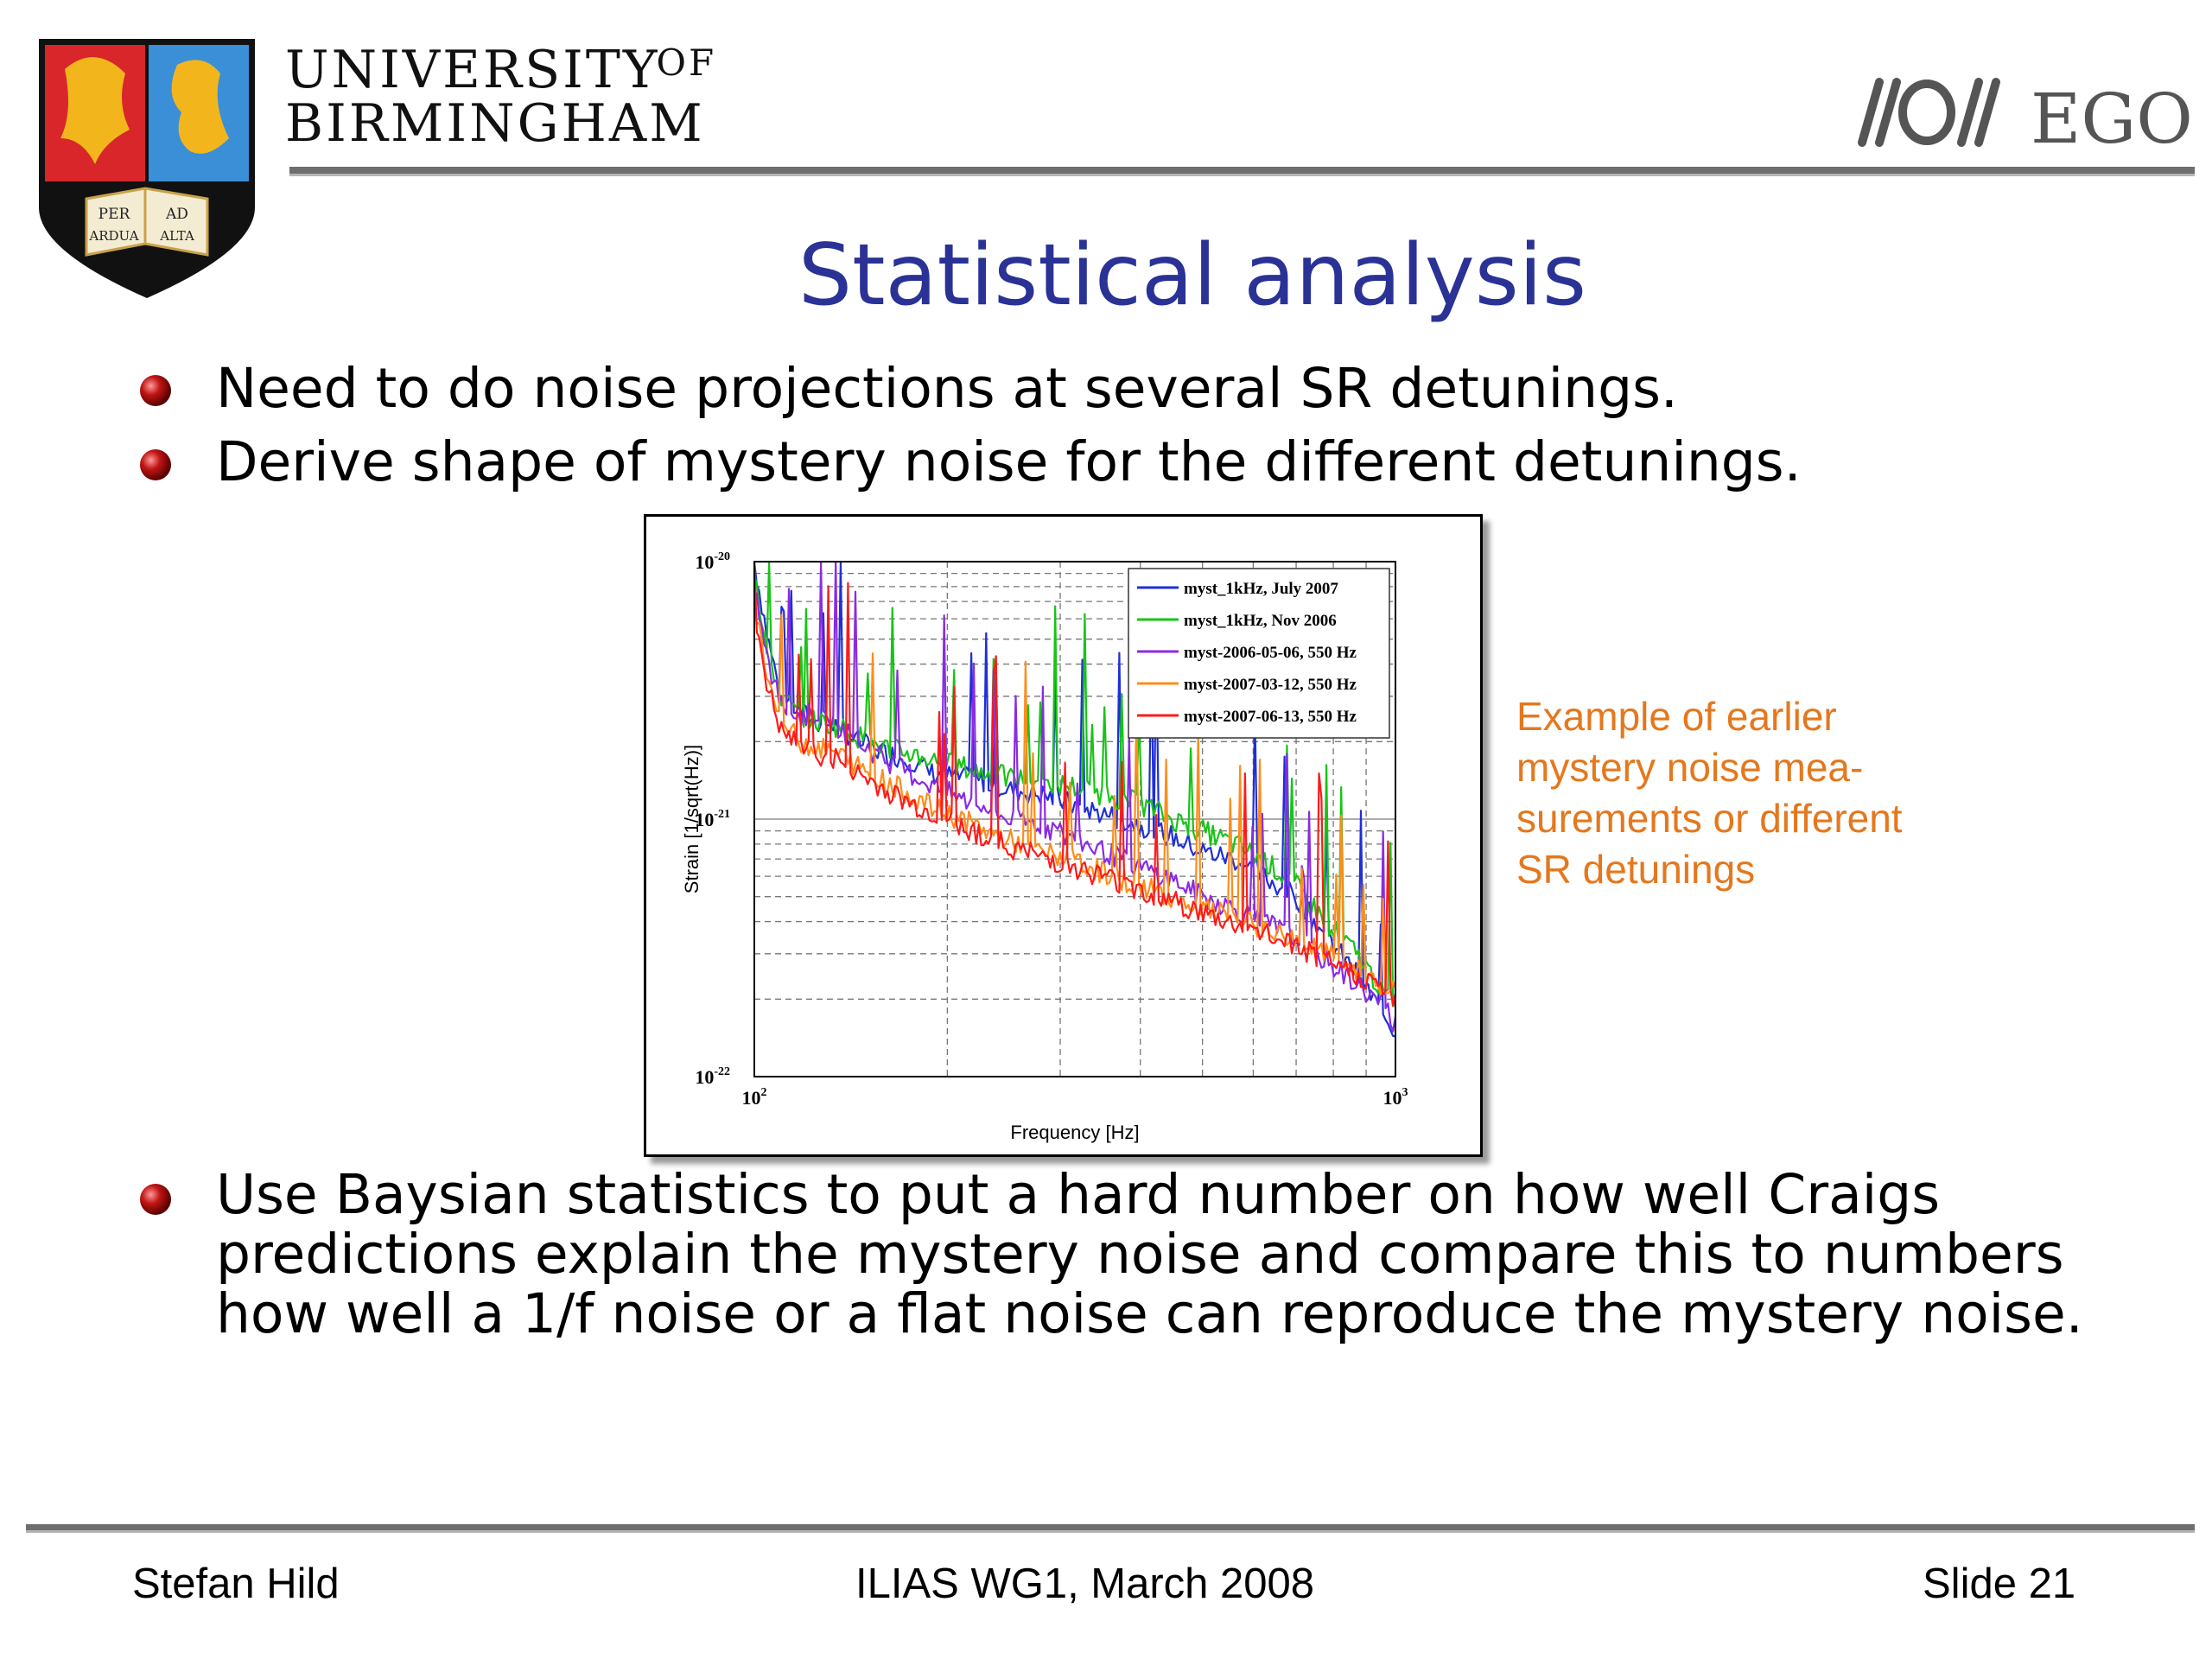 This screenshot has height=1659, width=2212. I want to click on university-line2: BIRMINGHAM, so click(495, 123).